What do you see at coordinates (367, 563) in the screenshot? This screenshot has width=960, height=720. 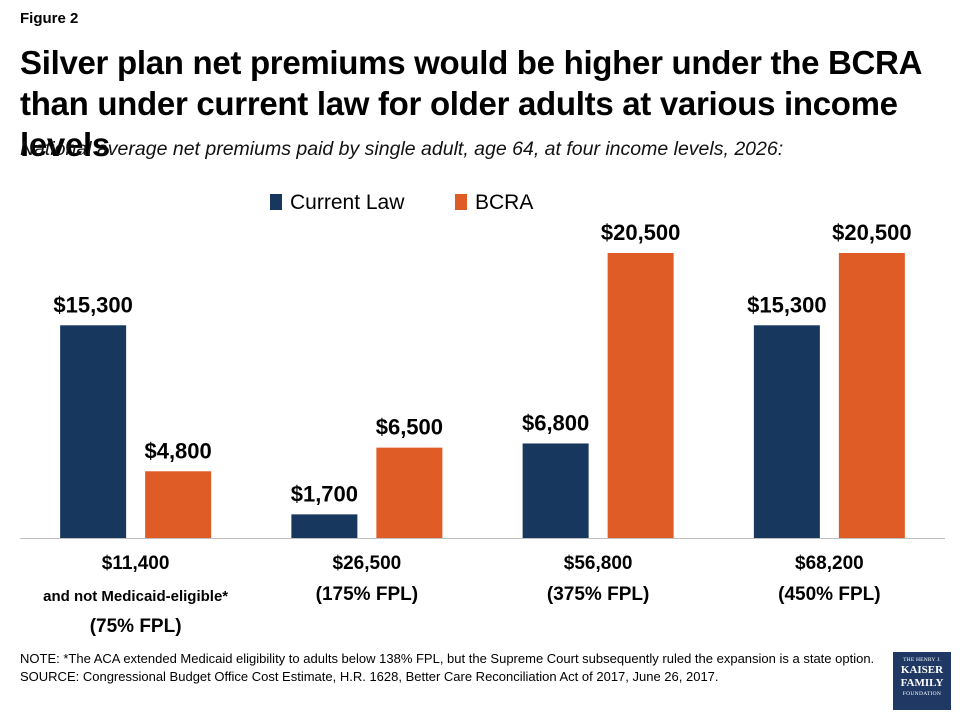 I see `category-label-1-0: $26,500` at bounding box center [367, 563].